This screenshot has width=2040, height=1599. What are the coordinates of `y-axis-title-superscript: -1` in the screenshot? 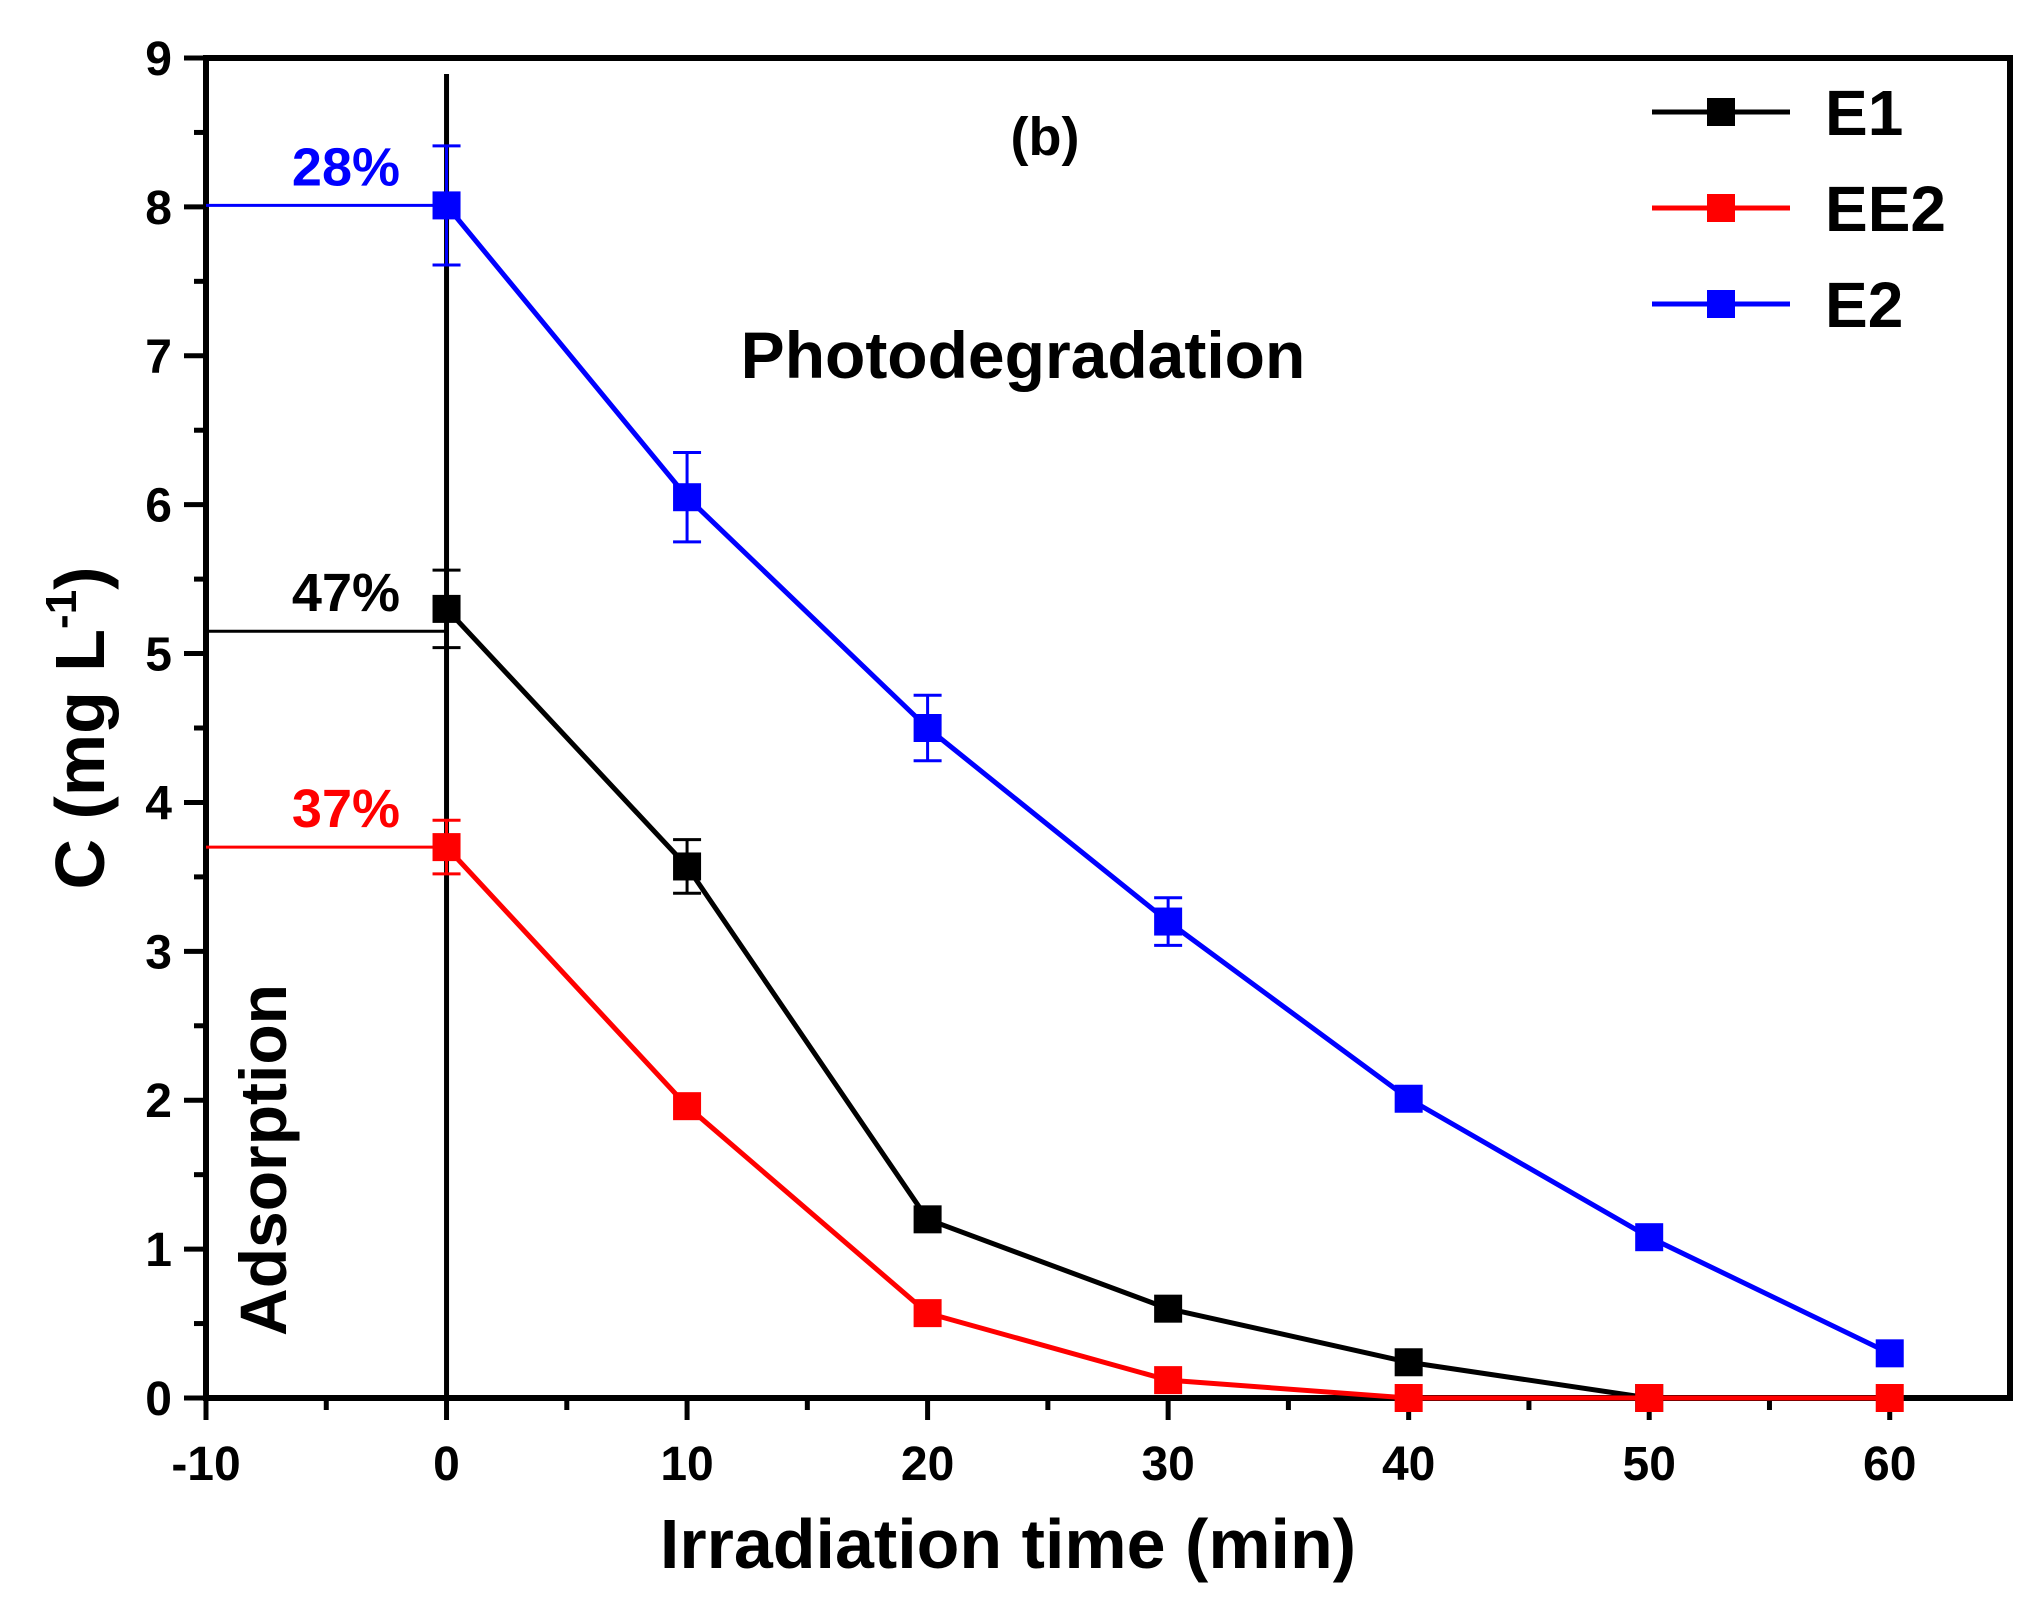 It's located at (61, 609).